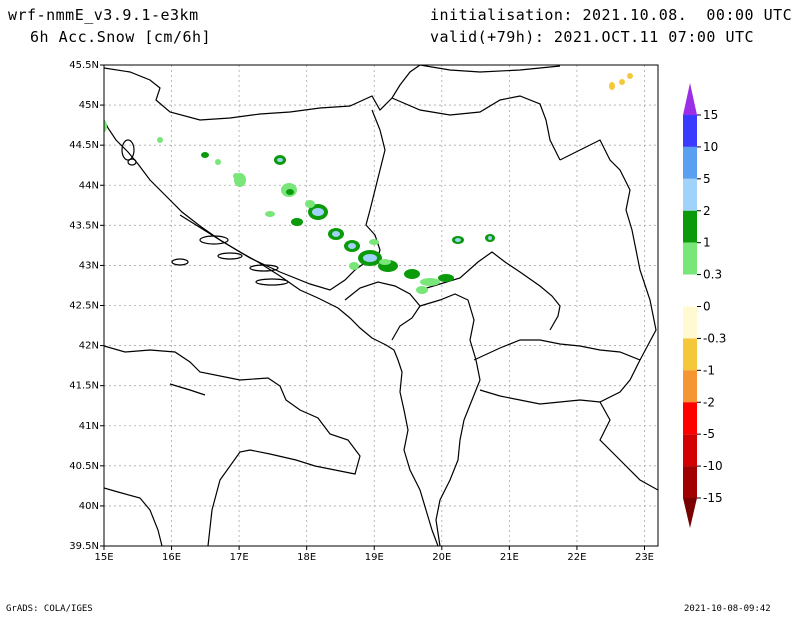  What do you see at coordinates (713, 498) in the screenshot?
I see `colorbar-label: -15` at bounding box center [713, 498].